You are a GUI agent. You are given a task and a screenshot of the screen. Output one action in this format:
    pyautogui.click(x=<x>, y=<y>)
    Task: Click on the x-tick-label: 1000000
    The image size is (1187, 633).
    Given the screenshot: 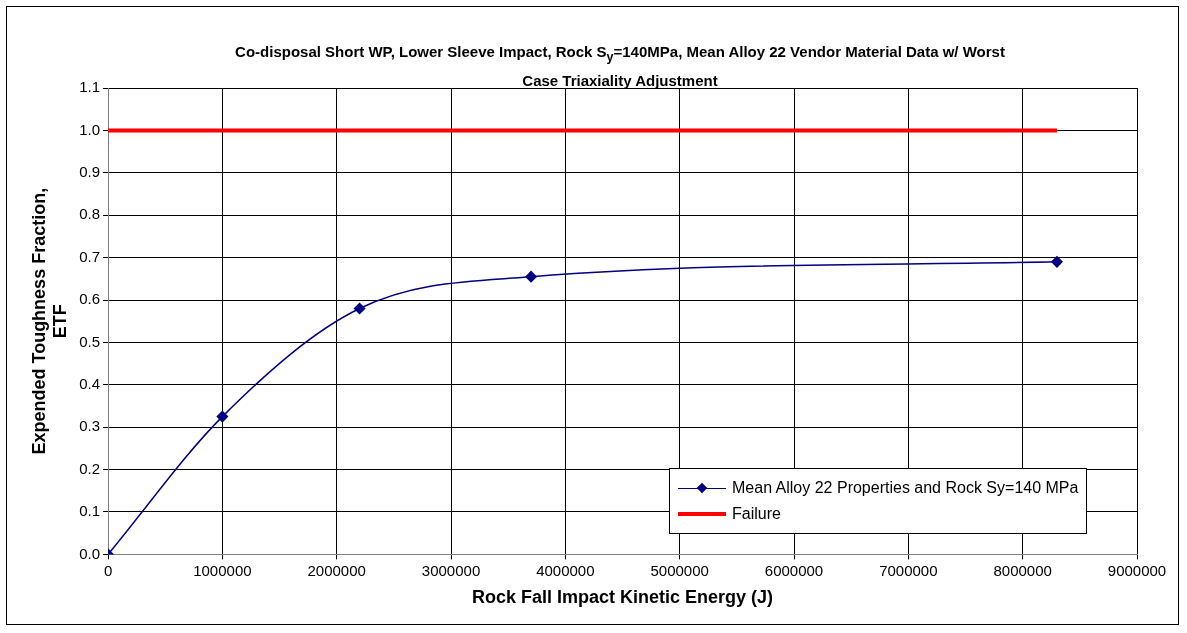 What is the action you would take?
    pyautogui.click(x=222, y=570)
    